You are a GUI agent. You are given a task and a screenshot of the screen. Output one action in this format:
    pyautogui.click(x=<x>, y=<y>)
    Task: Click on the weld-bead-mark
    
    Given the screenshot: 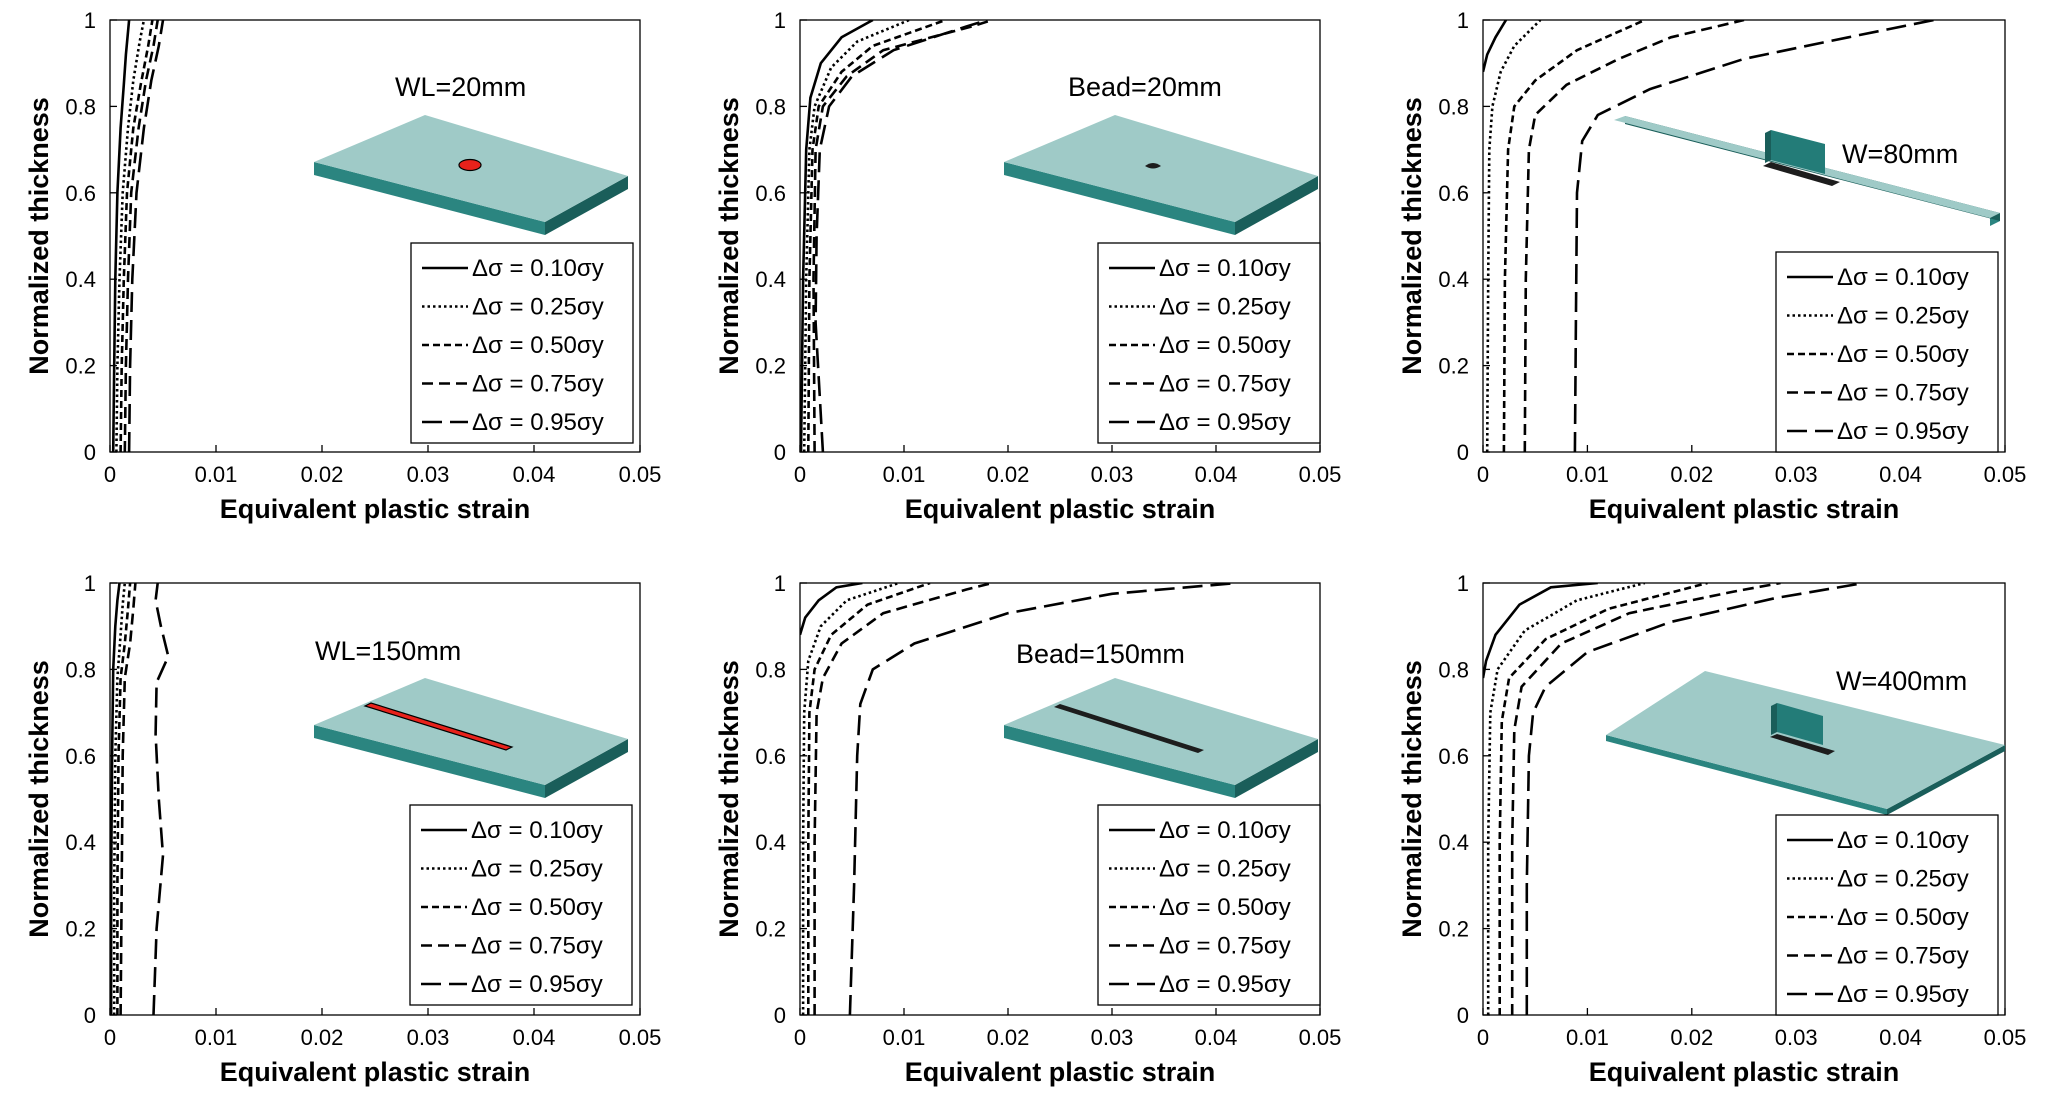 What is the action you would take?
    pyautogui.click(x=1129, y=728)
    